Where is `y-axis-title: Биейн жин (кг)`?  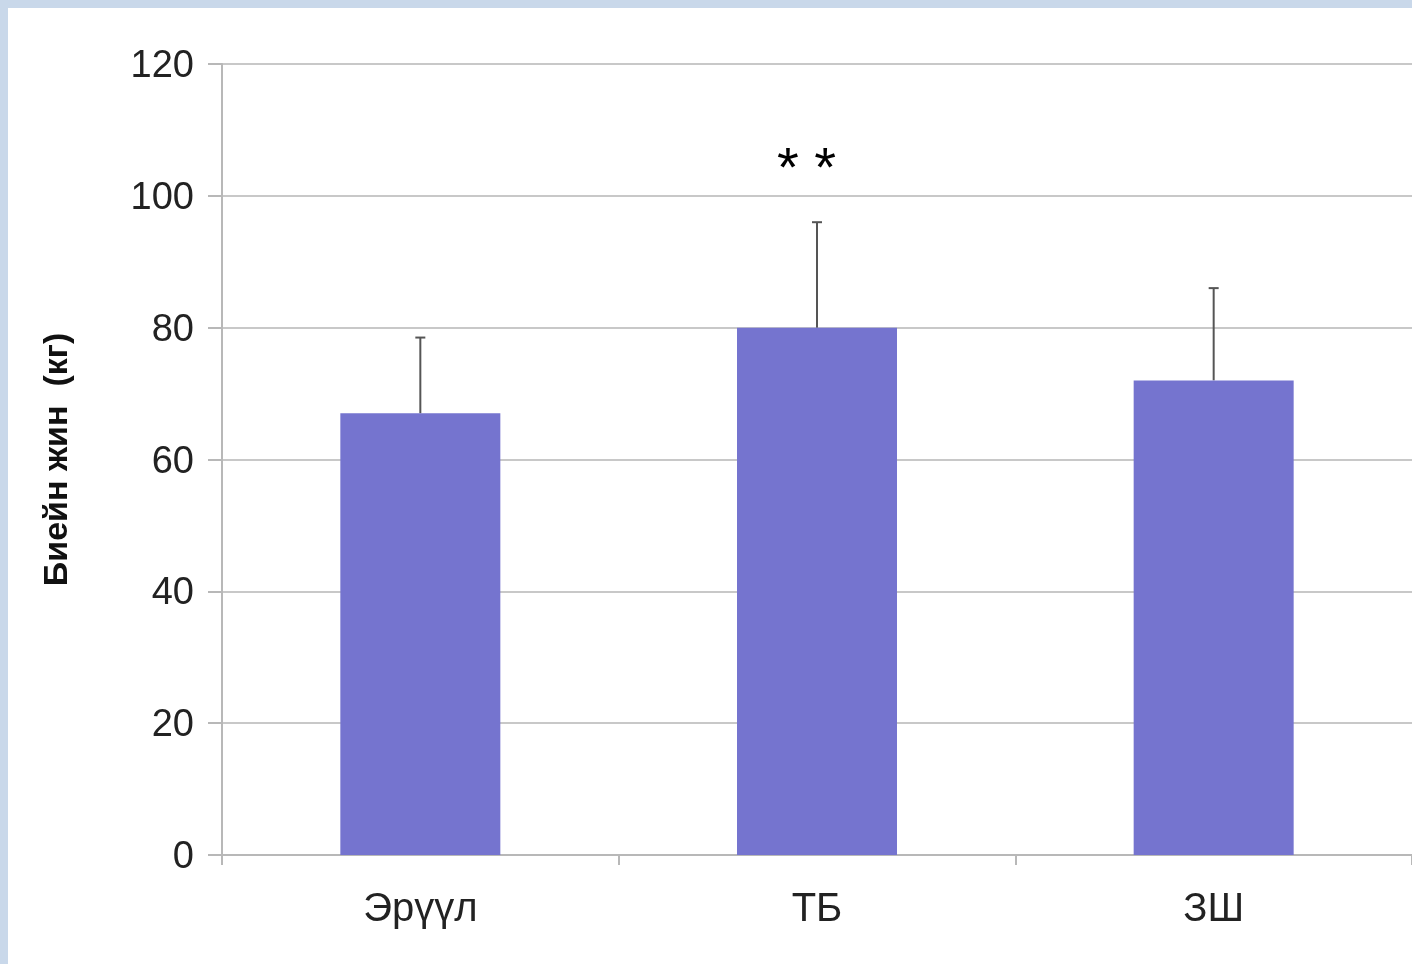
y-axis-title: Биейн жин (кг) is located at coordinates (55, 459).